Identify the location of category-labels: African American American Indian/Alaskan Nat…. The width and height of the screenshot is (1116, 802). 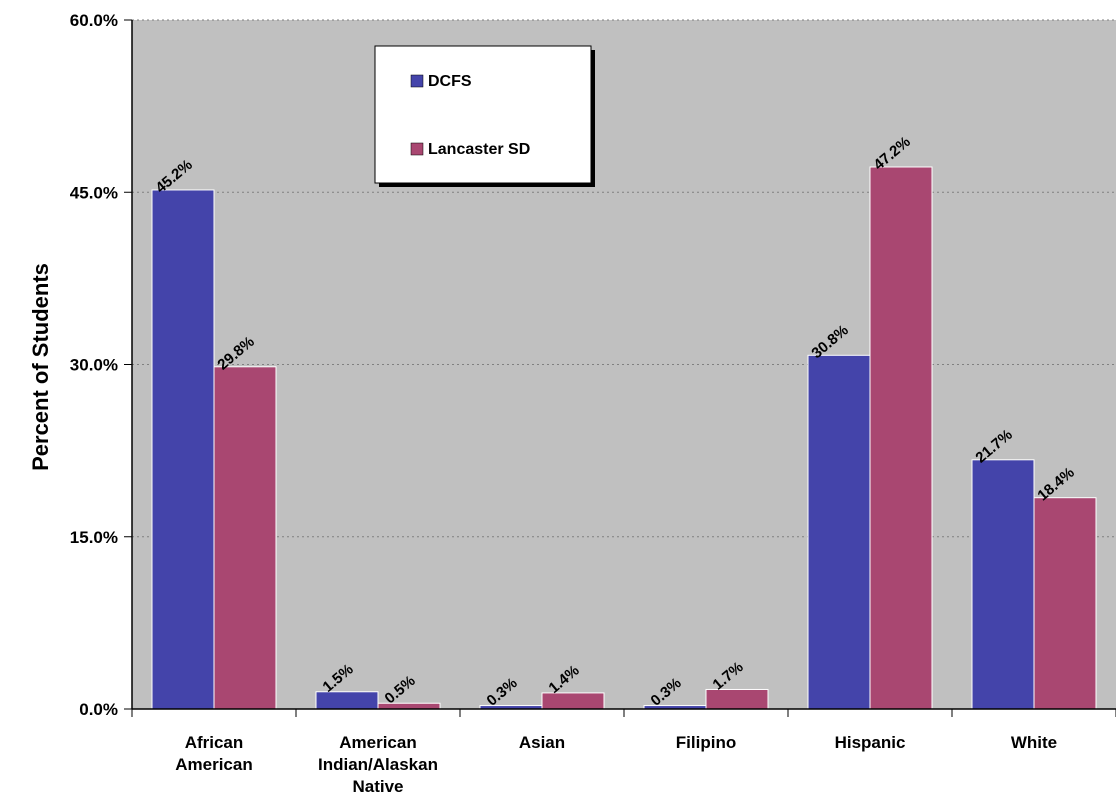
(616, 764).